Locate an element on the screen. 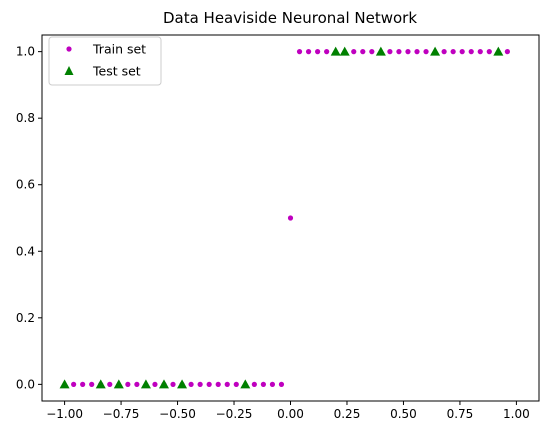 The width and height of the screenshot is (549, 435). legend-marker-train-dot is located at coordinates (69, 49).